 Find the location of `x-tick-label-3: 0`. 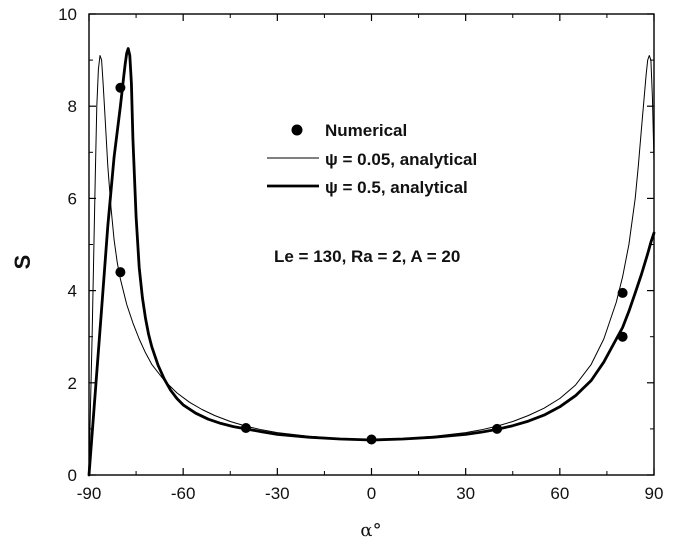

x-tick-label-3: 0 is located at coordinates (371, 493).